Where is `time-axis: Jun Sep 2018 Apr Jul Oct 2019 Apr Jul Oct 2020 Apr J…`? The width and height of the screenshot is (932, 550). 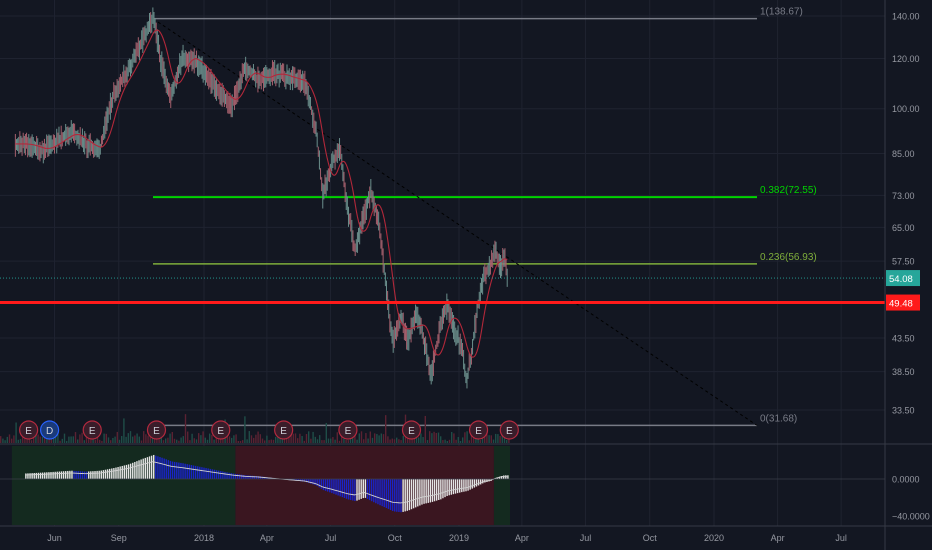 time-axis: Jun Sep 2018 Apr Jul Oct 2019 Apr Jul Oct 2020 Apr J… is located at coordinates (447, 538).